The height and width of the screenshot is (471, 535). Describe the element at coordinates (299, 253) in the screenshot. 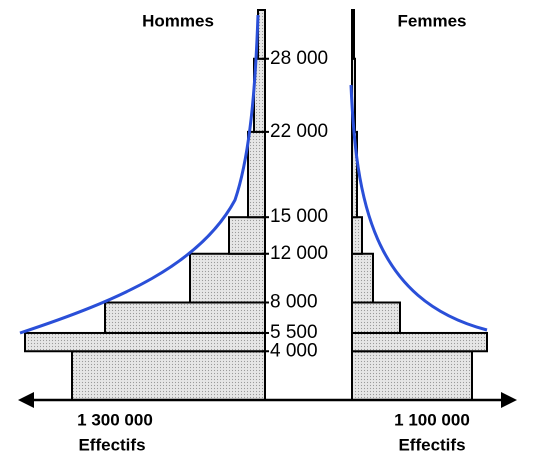

I see `y-tick-label: 12 000` at that location.